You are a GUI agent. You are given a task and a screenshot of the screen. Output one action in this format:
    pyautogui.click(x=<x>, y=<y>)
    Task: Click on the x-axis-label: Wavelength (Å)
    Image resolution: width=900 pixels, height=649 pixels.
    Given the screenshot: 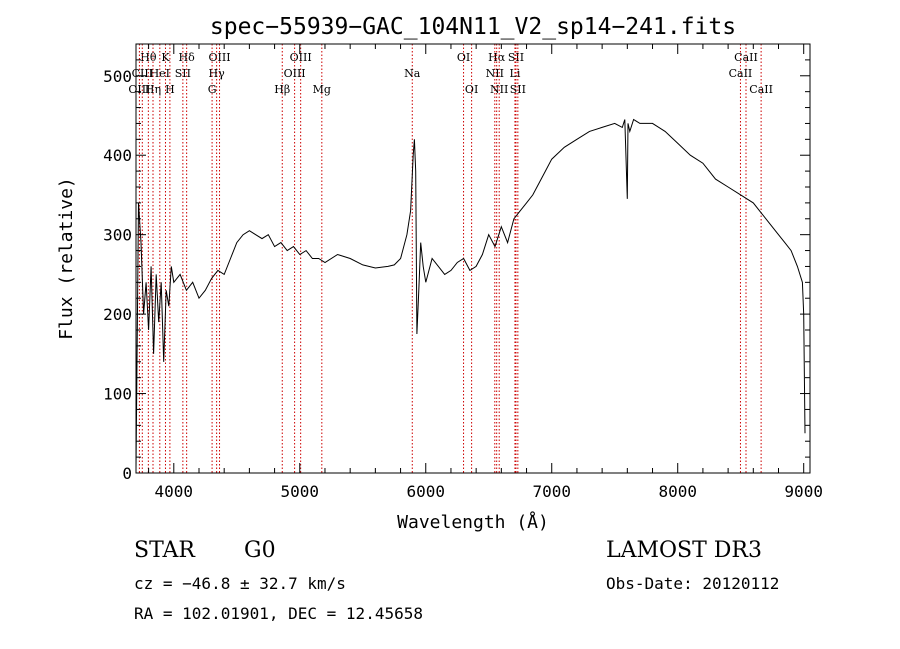 What is the action you would take?
    pyautogui.click(x=473, y=522)
    